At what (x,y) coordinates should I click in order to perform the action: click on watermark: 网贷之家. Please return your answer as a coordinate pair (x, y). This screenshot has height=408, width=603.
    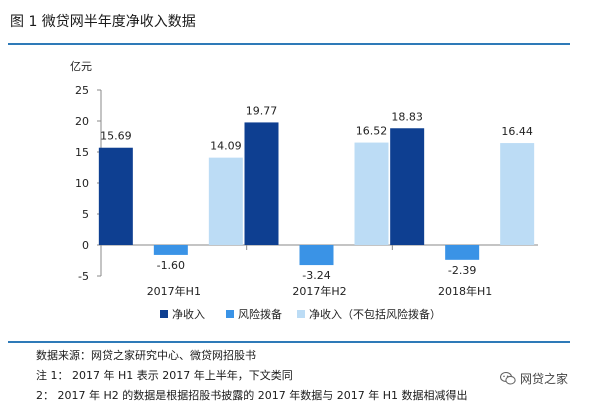
    Looking at the image, I should click on (534, 378).